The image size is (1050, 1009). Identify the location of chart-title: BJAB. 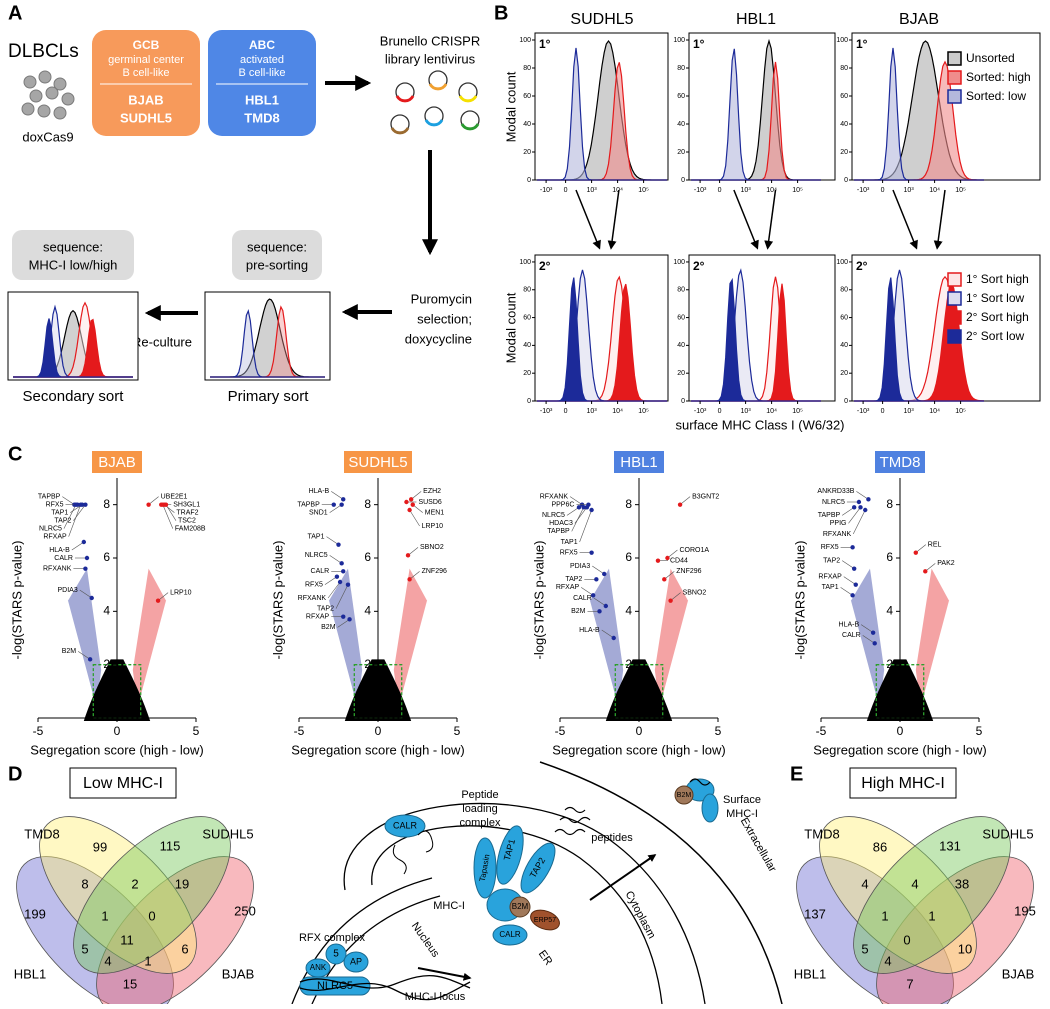
(117, 462).